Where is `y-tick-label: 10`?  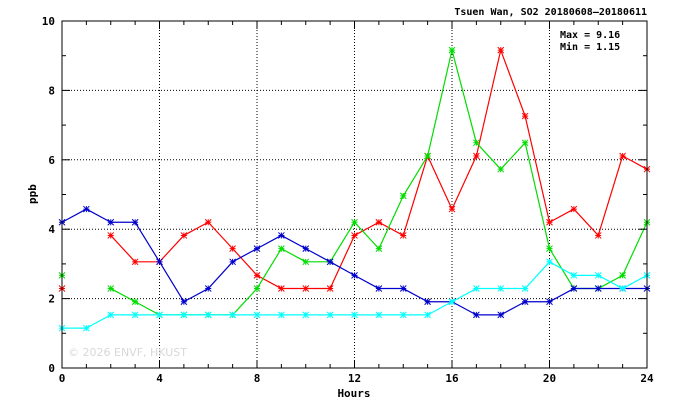
y-tick-label: 10 is located at coordinates (48, 21).